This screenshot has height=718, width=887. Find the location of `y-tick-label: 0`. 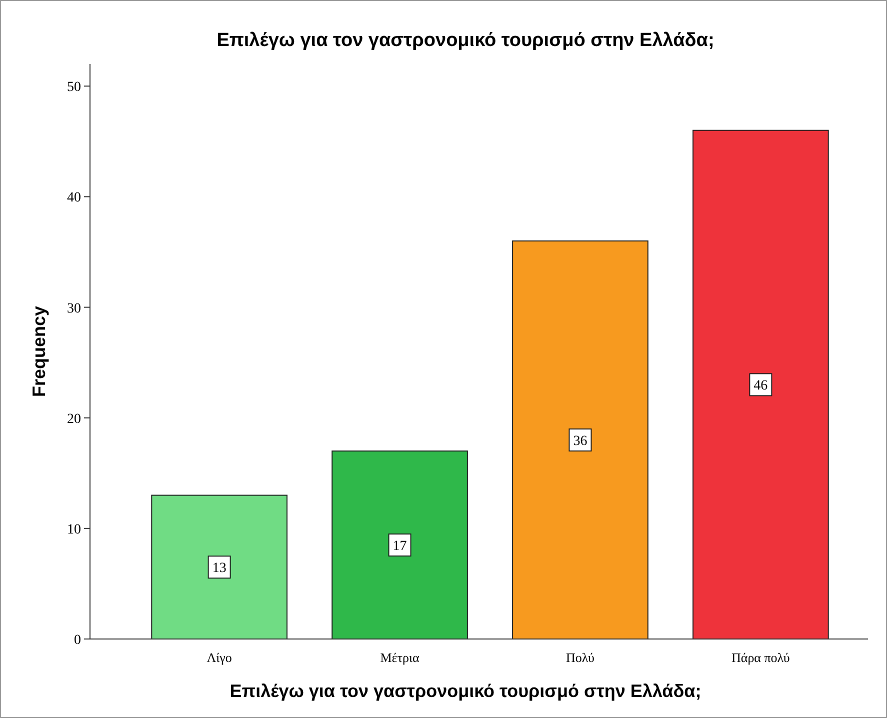

y-tick-label: 0 is located at coordinates (77, 640).